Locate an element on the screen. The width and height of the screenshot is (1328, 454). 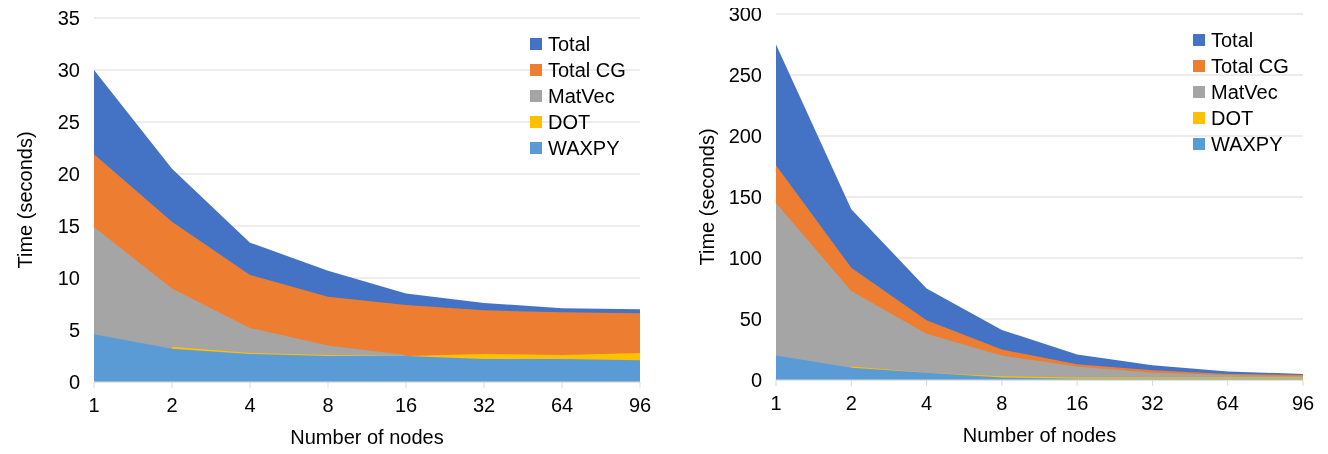
y-tick-label: 25 is located at coordinates (68, 122).